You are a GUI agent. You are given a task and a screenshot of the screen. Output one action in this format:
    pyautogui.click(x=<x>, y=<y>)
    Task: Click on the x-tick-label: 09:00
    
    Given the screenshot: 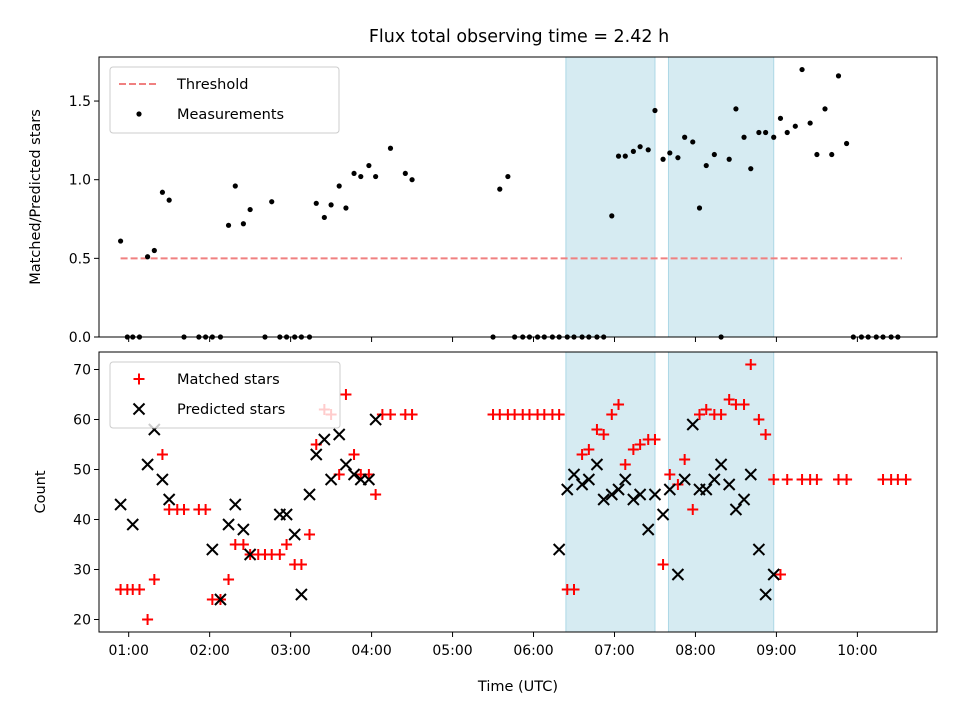 What is the action you would take?
    pyautogui.click(x=776, y=651)
    